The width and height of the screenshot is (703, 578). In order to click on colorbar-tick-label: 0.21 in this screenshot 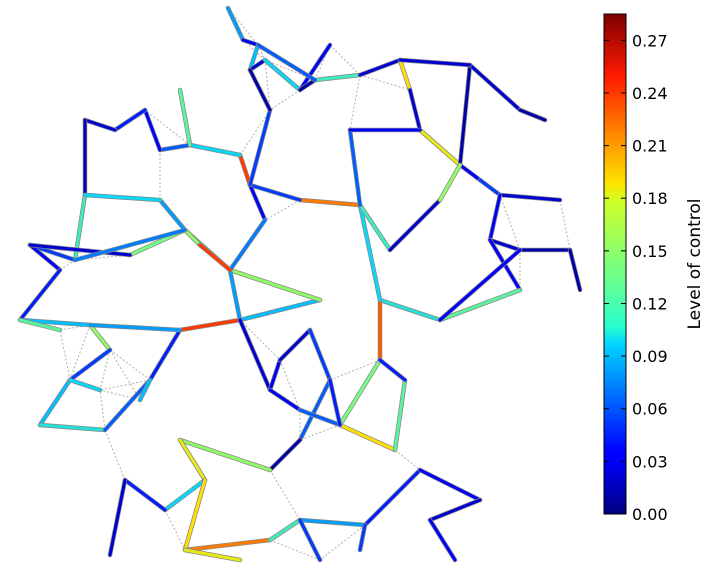, I will do `click(650, 146)`.